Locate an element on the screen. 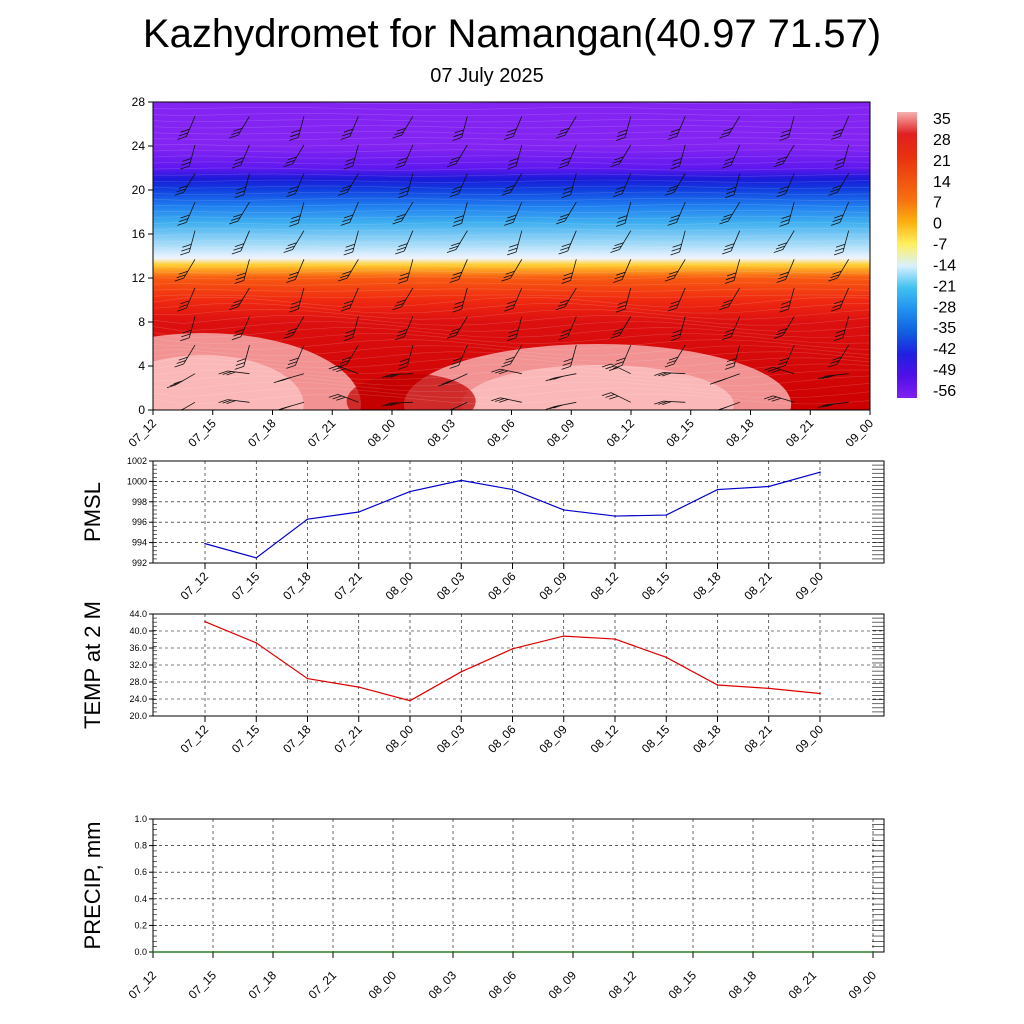 The height and width of the screenshot is (1024, 1024). colorbar-label: 28 is located at coordinates (942, 140).